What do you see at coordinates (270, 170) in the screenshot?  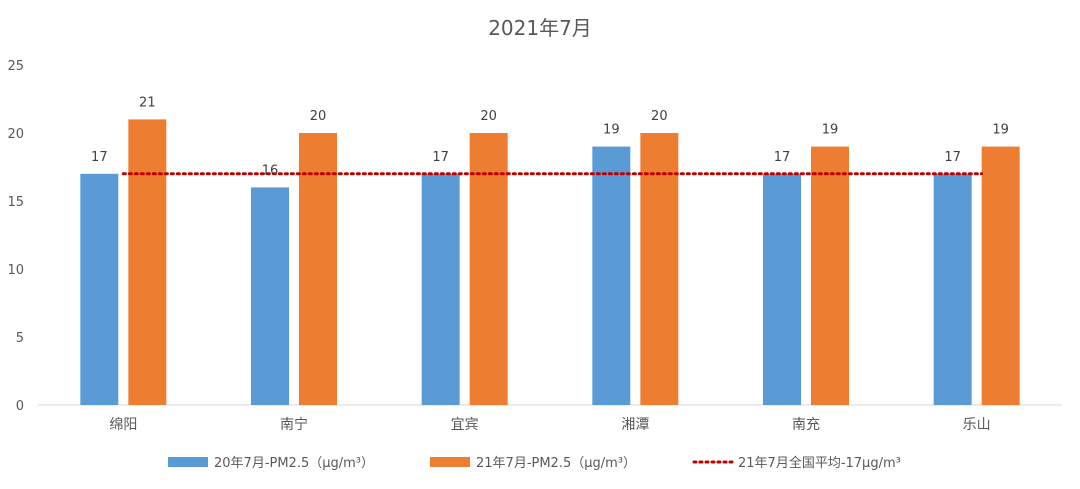 I see `data-label: 16` at bounding box center [270, 170].